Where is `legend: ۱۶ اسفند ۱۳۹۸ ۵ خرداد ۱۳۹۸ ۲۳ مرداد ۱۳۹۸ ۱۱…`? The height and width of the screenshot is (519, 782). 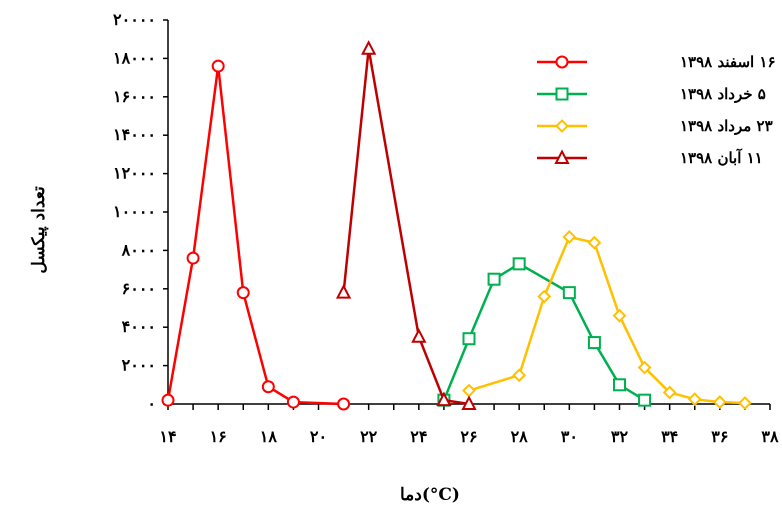 legend: ۱۶ اسفند ۱۳۹۸ ۵ خرداد ۱۳۹۸ ۲۳ مرداد ۱۳۹۸ ۱۱… is located at coordinates (656, 110).